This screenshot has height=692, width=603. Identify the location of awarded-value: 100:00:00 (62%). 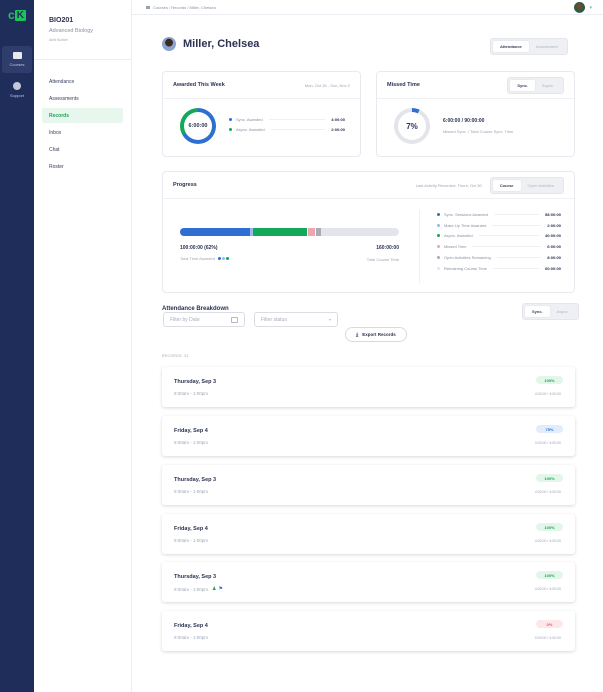
(199, 248).